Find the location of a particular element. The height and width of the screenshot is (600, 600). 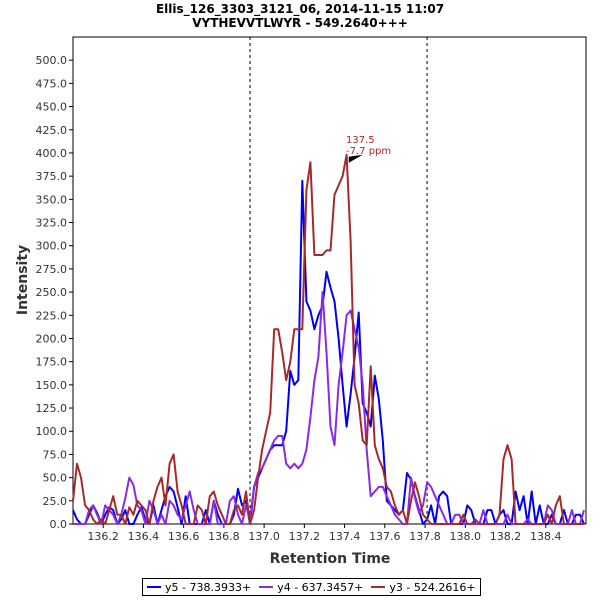

x-tick-label: 137.0 is located at coordinates (264, 536).